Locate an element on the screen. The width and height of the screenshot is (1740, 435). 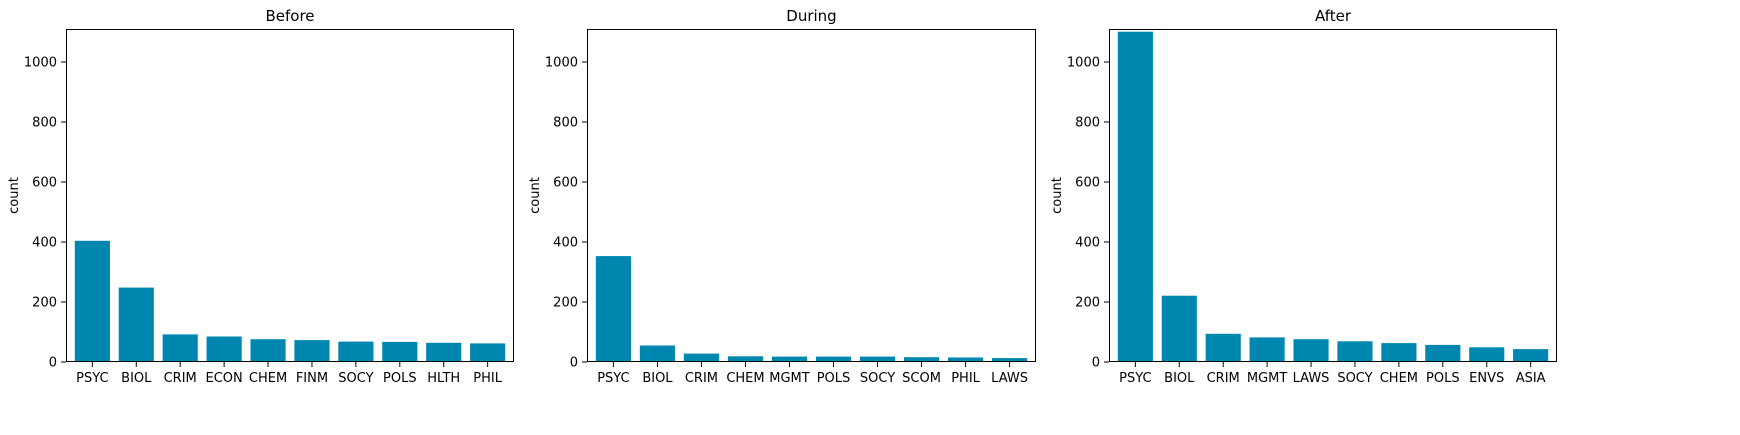
x-tick-label: FINM is located at coordinates (312, 378).